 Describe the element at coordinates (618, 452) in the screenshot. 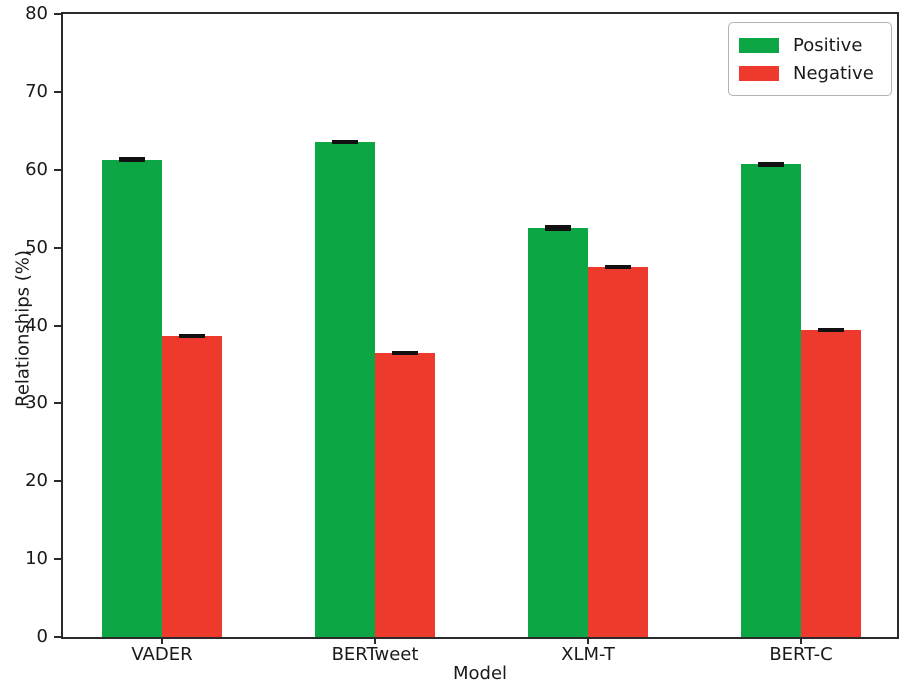

I see `bar-negative-xlm-t` at that location.